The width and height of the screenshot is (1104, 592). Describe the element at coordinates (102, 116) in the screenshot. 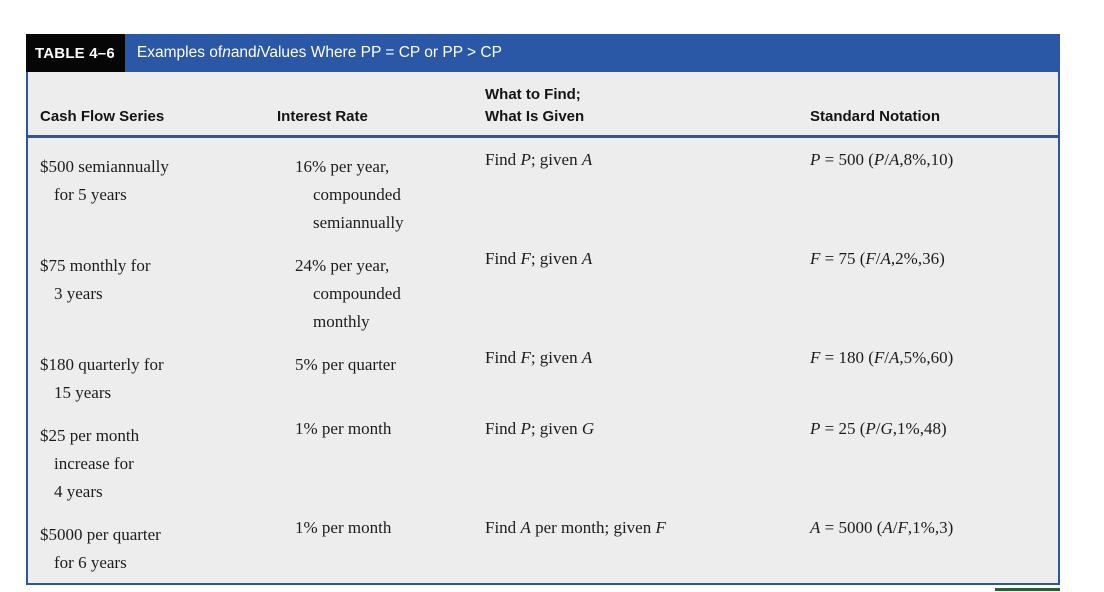

I see `column-header-cash-flow-series: Cash Flow Series` at that location.